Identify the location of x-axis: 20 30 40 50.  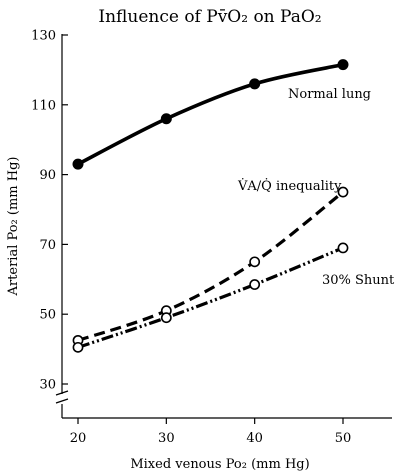
(227, 431).